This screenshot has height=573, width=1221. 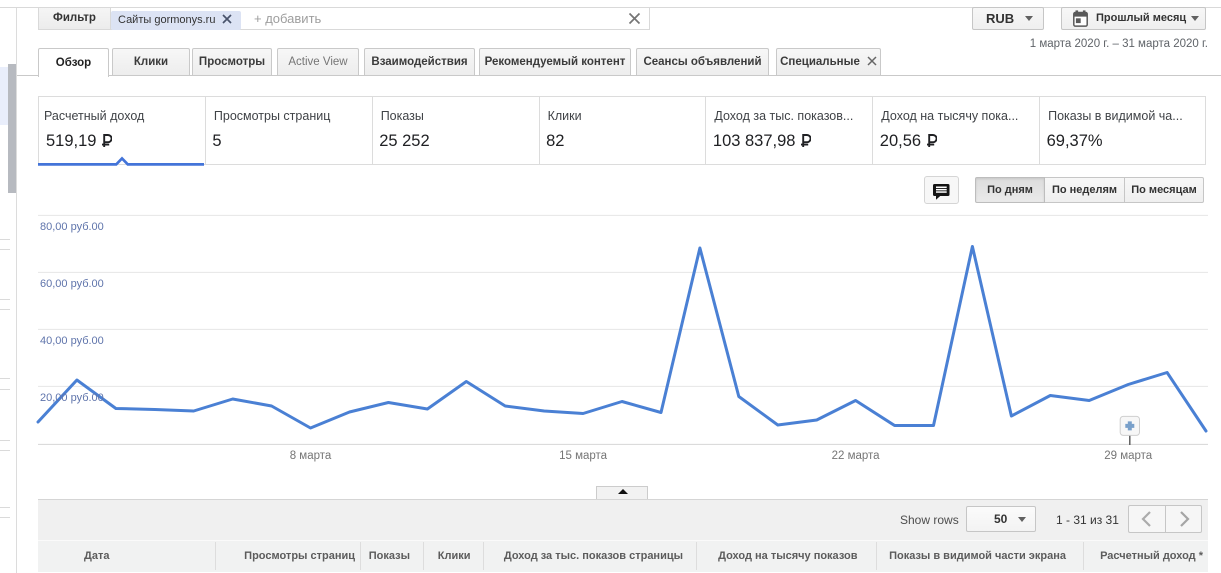 I want to click on svg-text: 60,00 руб.00, so click(x=72, y=284).